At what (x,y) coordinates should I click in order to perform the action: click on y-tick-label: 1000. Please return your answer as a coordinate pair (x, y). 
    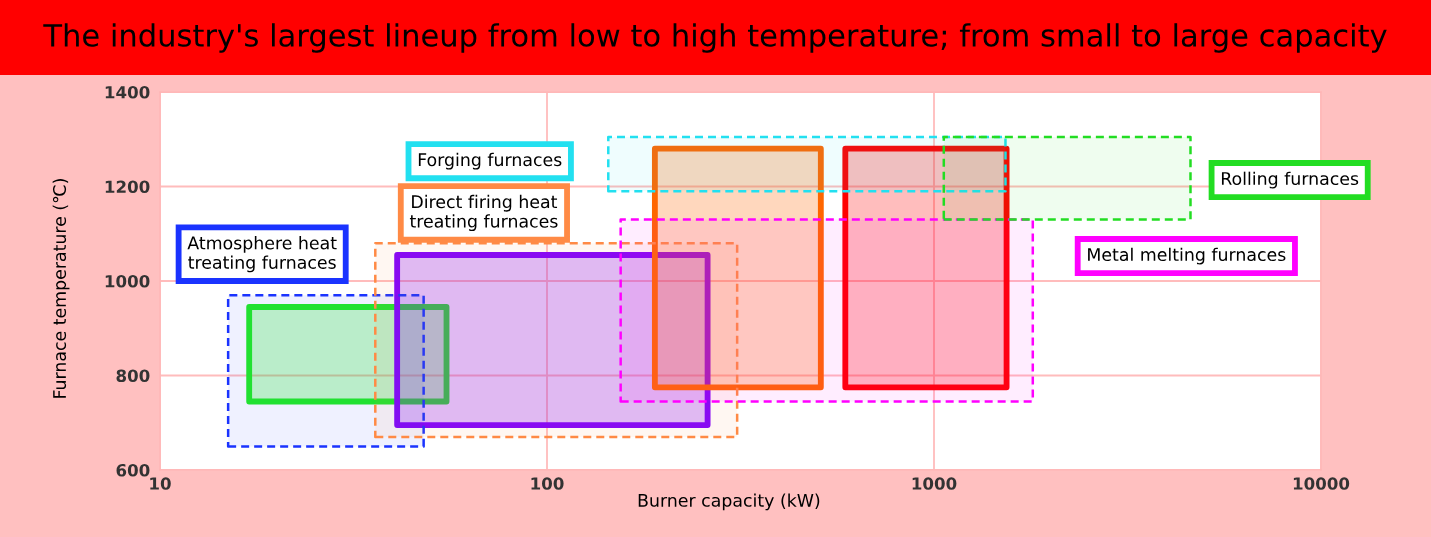
    Looking at the image, I should click on (127, 281).